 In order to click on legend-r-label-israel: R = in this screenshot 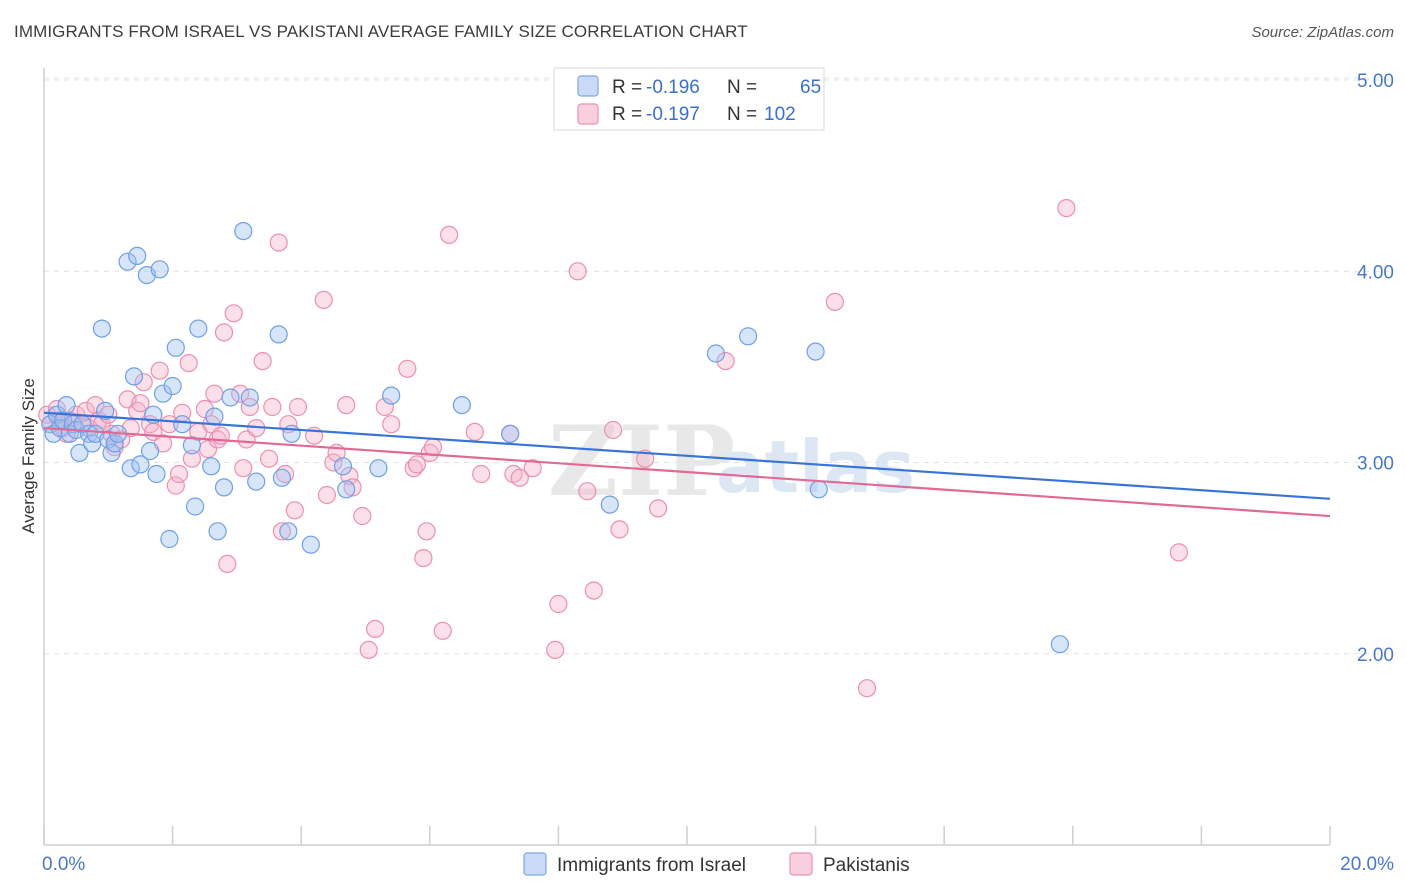, I will do `click(627, 87)`.